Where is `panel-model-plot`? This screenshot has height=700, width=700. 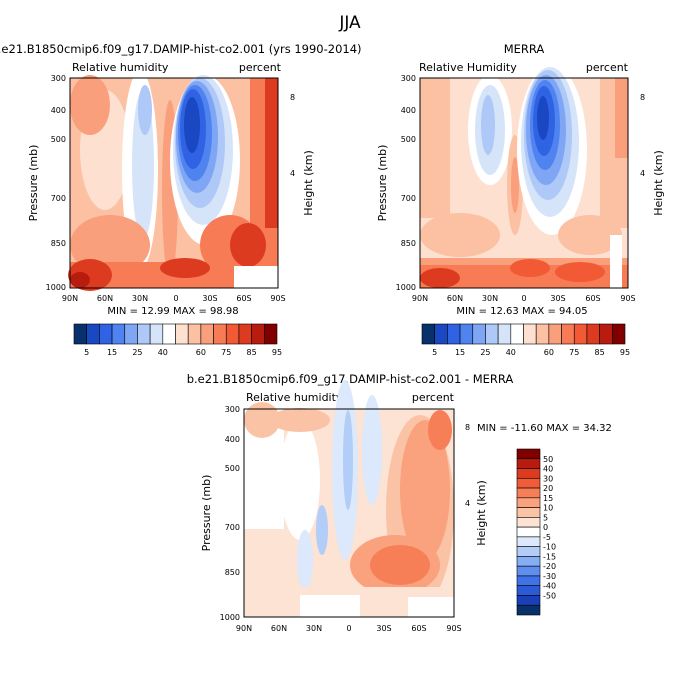
panel-model-plot is located at coordinates (173, 180).